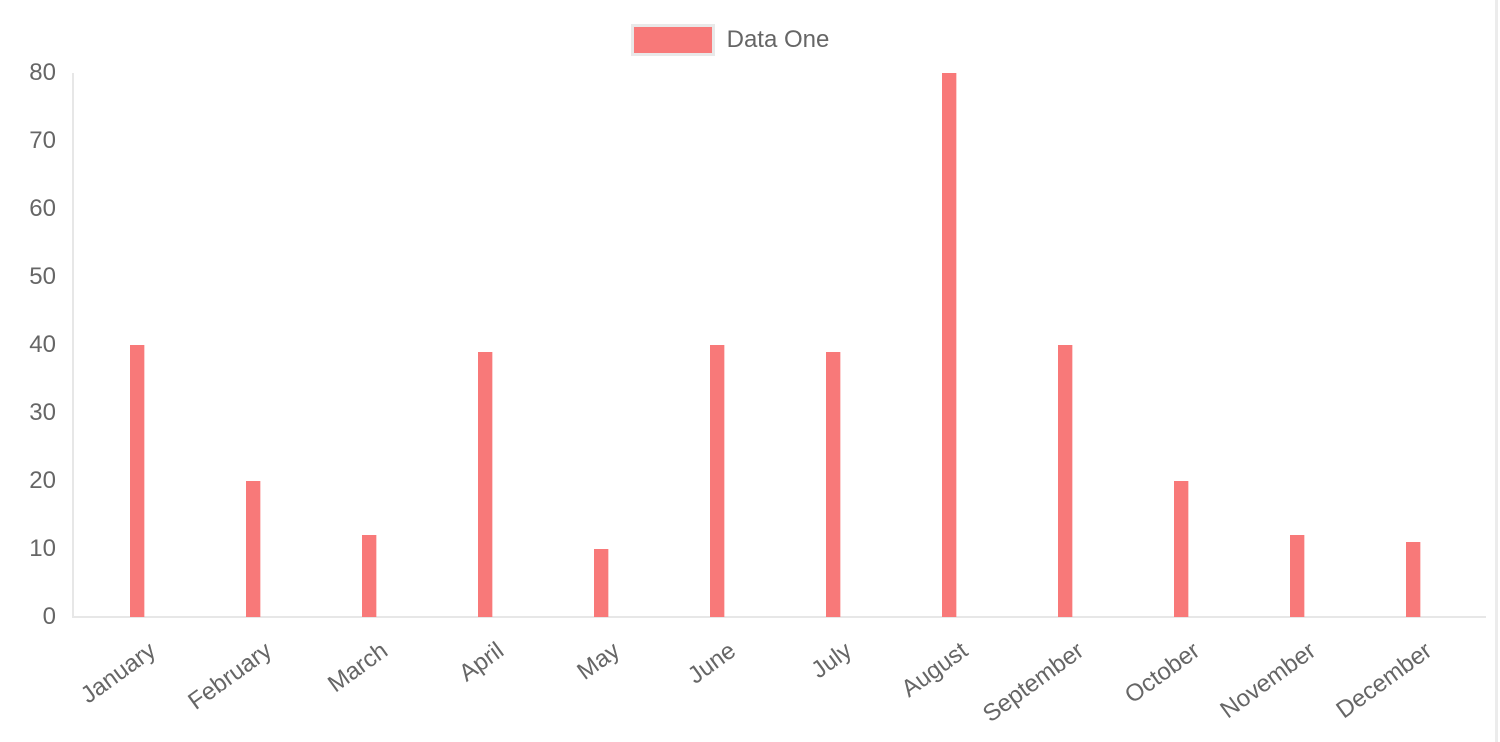 The width and height of the screenshot is (1500, 742). I want to click on y-tick-label: 30, so click(42, 412).